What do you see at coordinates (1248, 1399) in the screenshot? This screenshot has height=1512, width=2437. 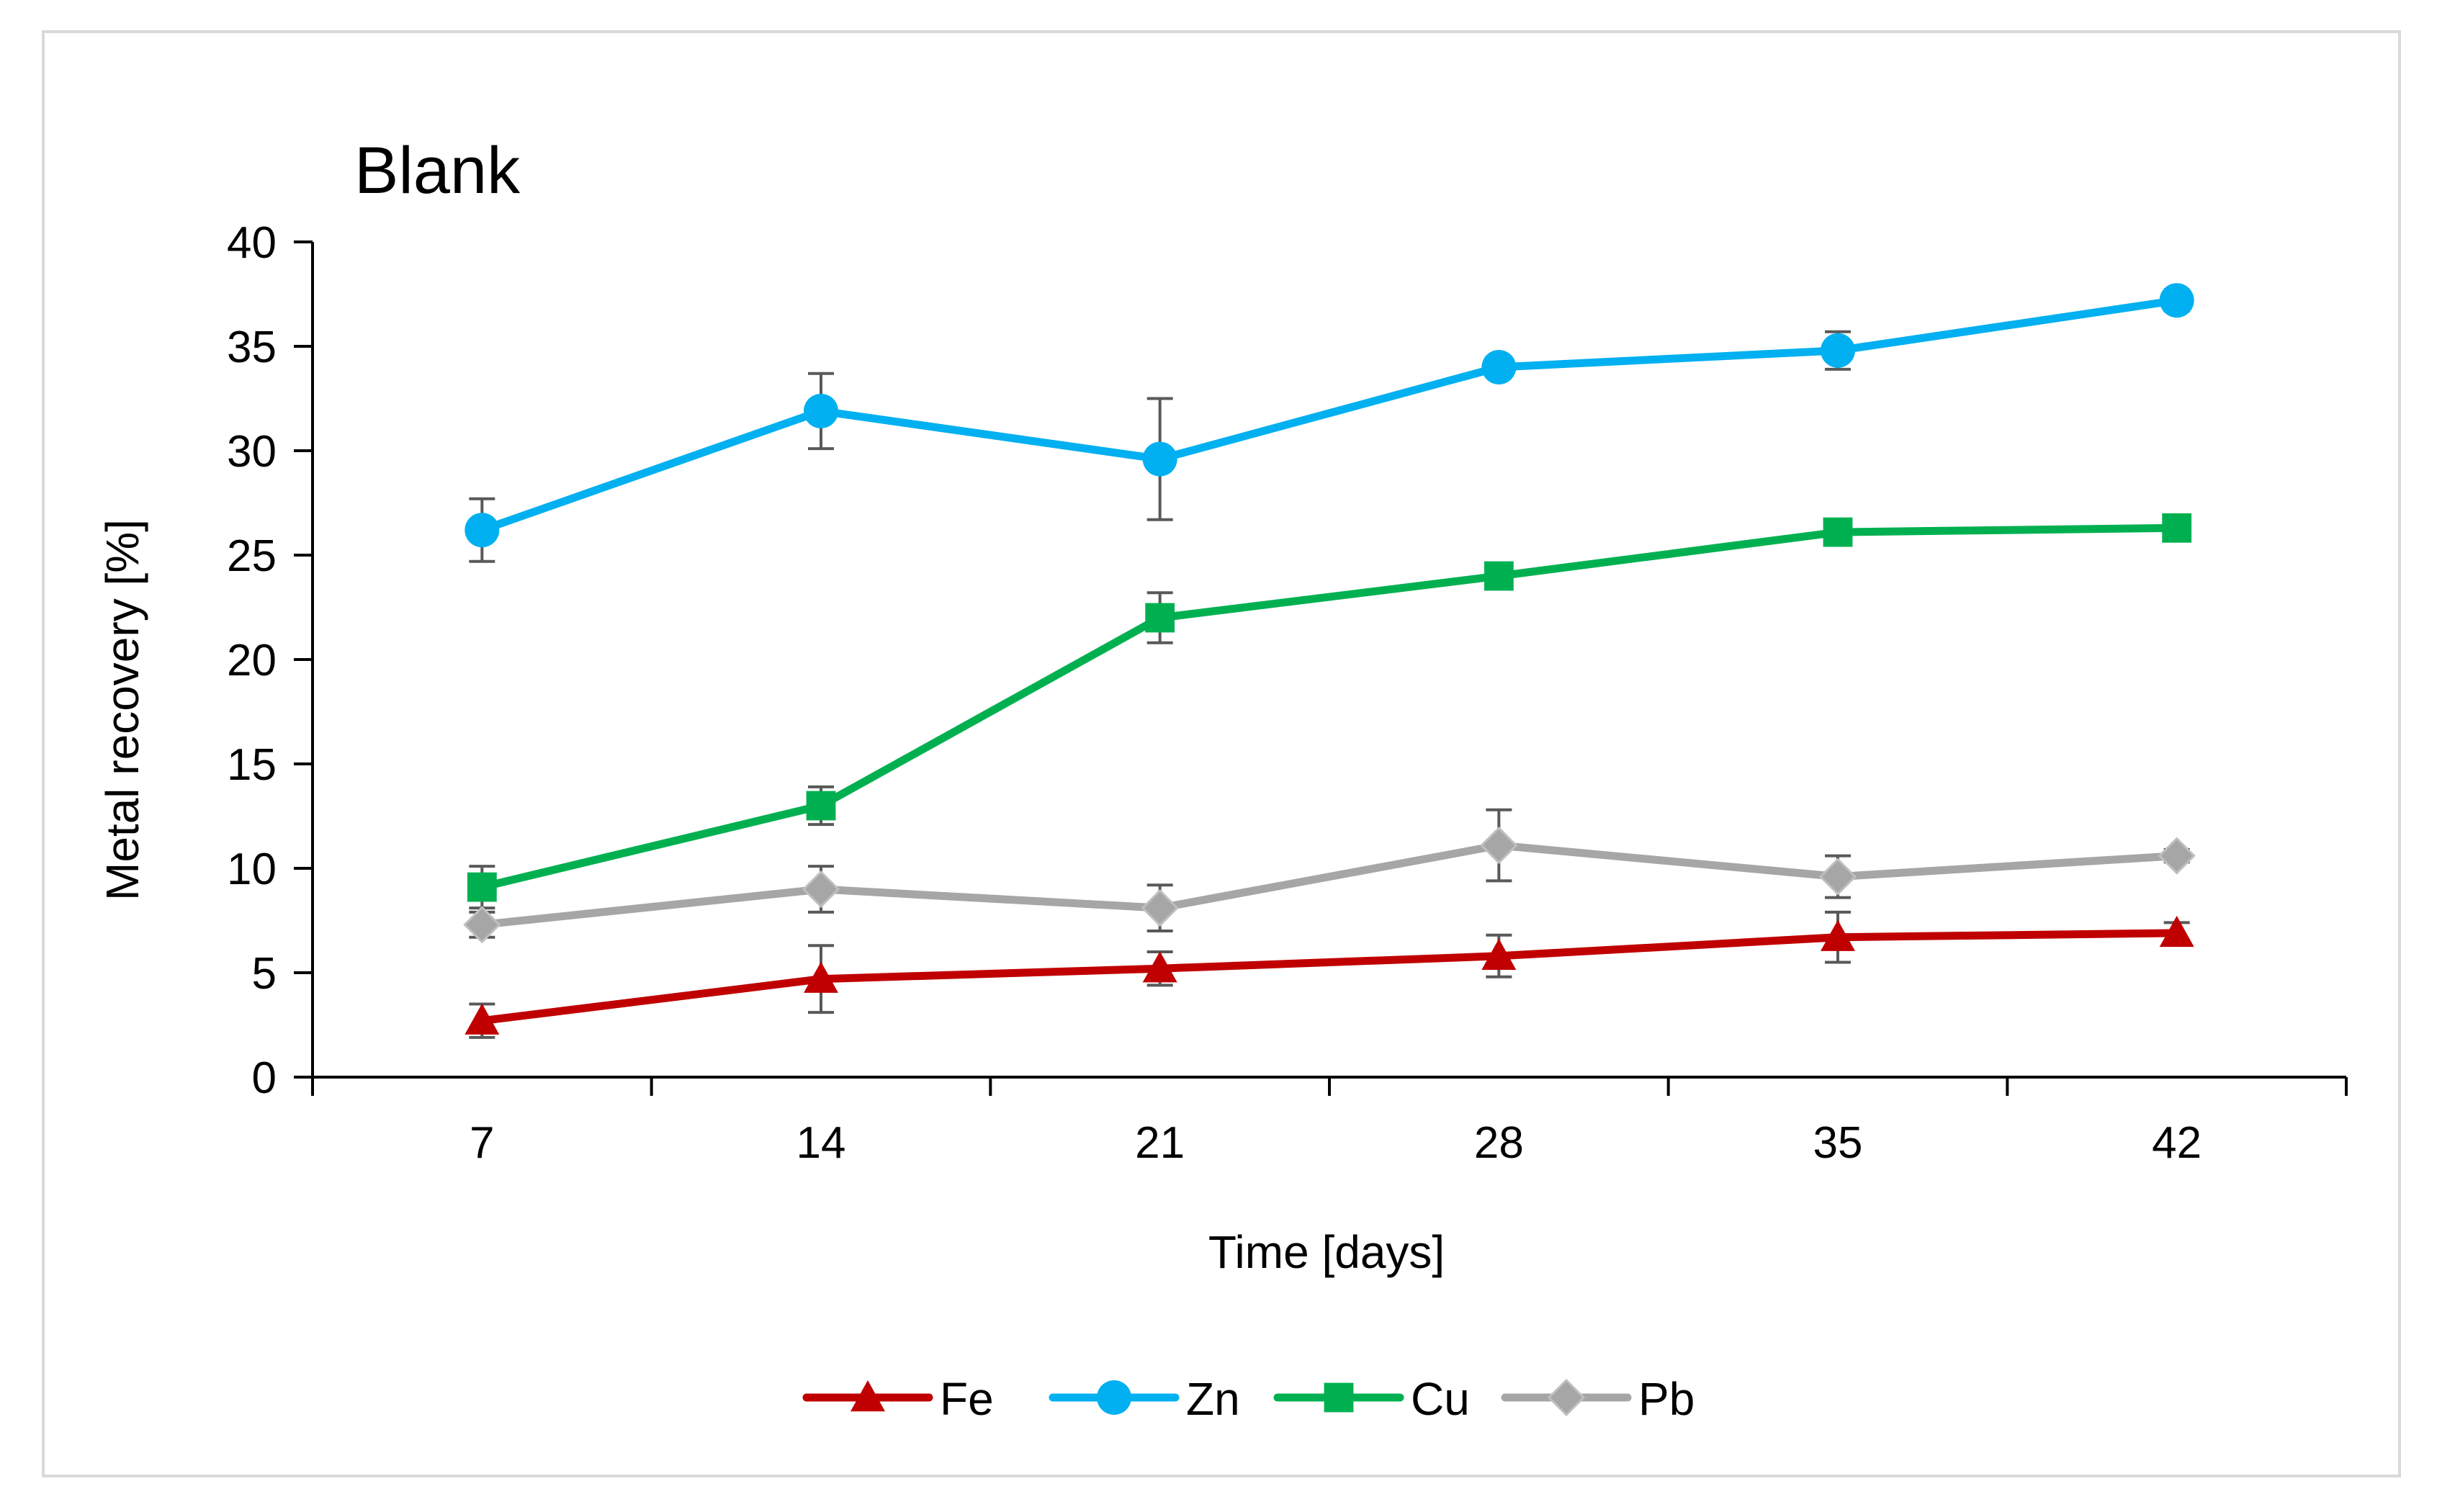 I see `legend: Fe Zn Cu Pb` at bounding box center [1248, 1399].